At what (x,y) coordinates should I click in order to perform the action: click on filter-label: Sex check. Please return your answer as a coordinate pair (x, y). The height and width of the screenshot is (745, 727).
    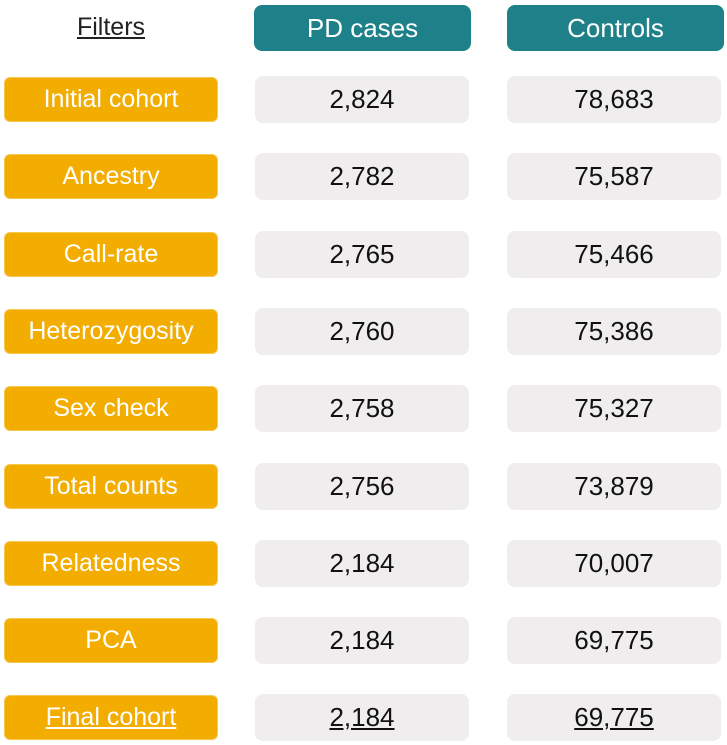
    Looking at the image, I should click on (111, 408).